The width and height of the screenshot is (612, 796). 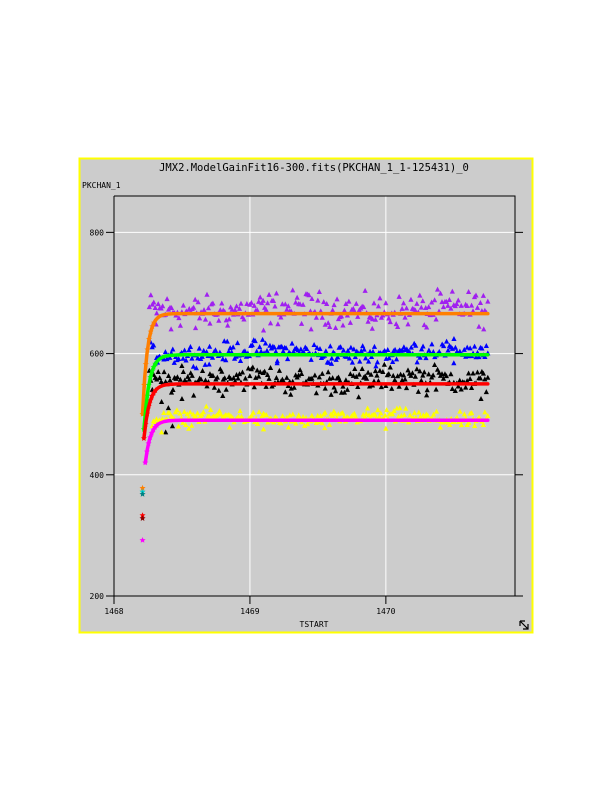 What do you see at coordinates (142, 487) in the screenshot?
I see `early-data-point` at bounding box center [142, 487].